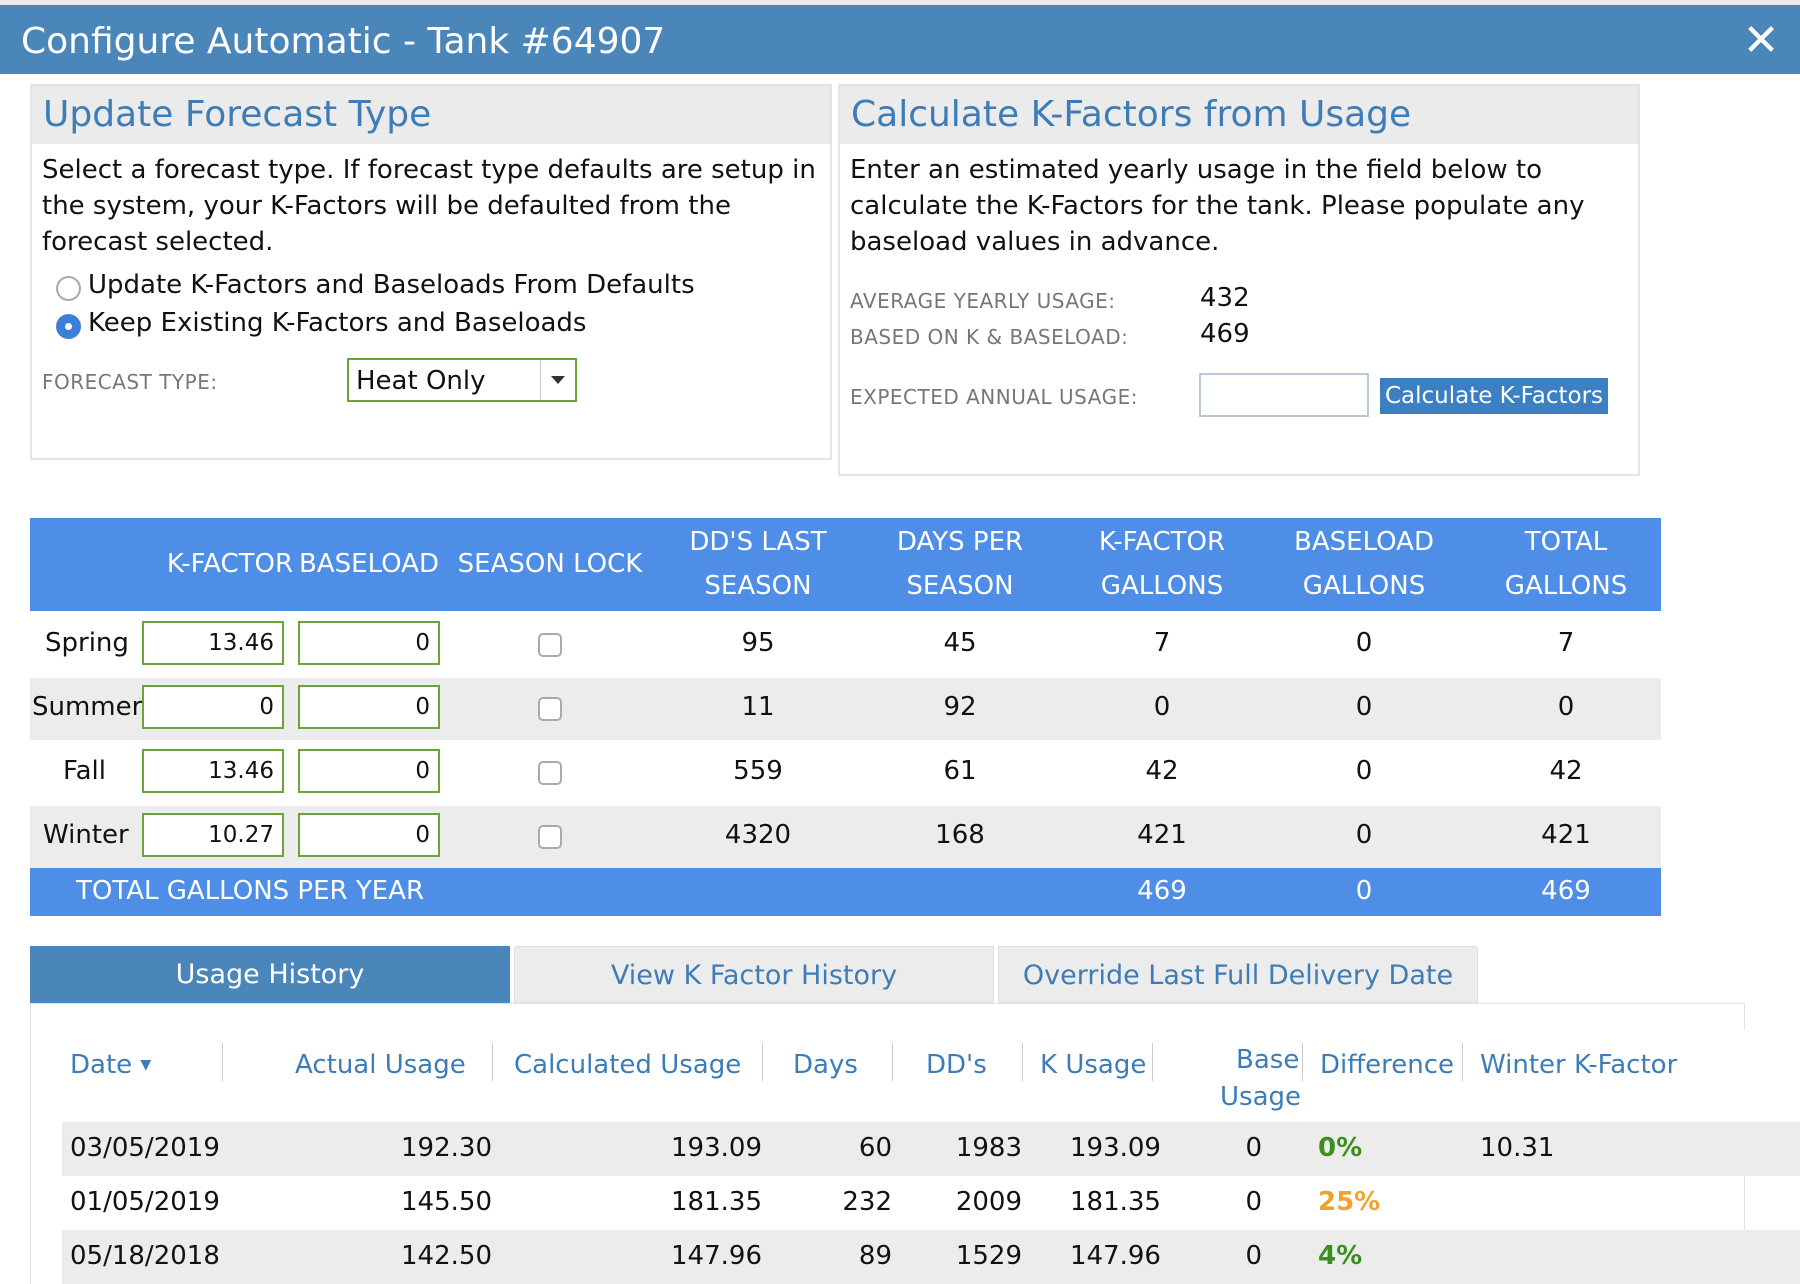  What do you see at coordinates (1268, 1060) in the screenshot?
I see `history-col-base-1: Base` at bounding box center [1268, 1060].